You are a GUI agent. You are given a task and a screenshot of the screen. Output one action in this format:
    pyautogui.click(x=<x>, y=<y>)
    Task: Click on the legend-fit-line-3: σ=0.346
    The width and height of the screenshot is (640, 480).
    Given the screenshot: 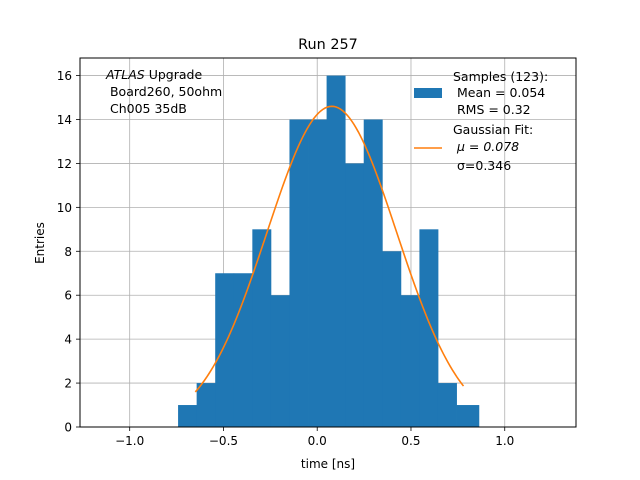 What is the action you would take?
    pyautogui.click(x=482, y=165)
    